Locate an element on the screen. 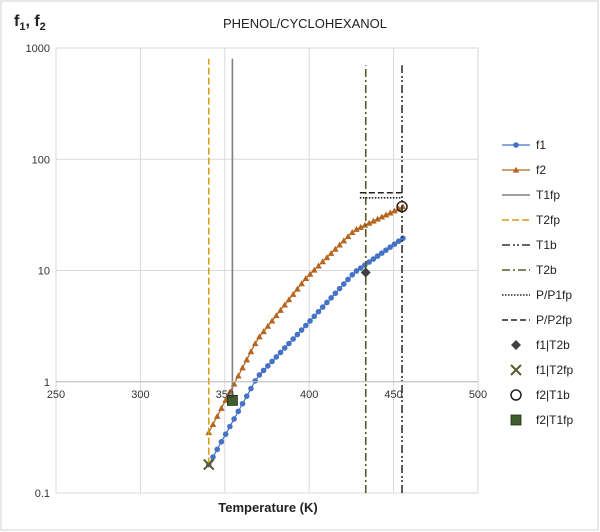  point-f2-t1fp is located at coordinates (232, 400).